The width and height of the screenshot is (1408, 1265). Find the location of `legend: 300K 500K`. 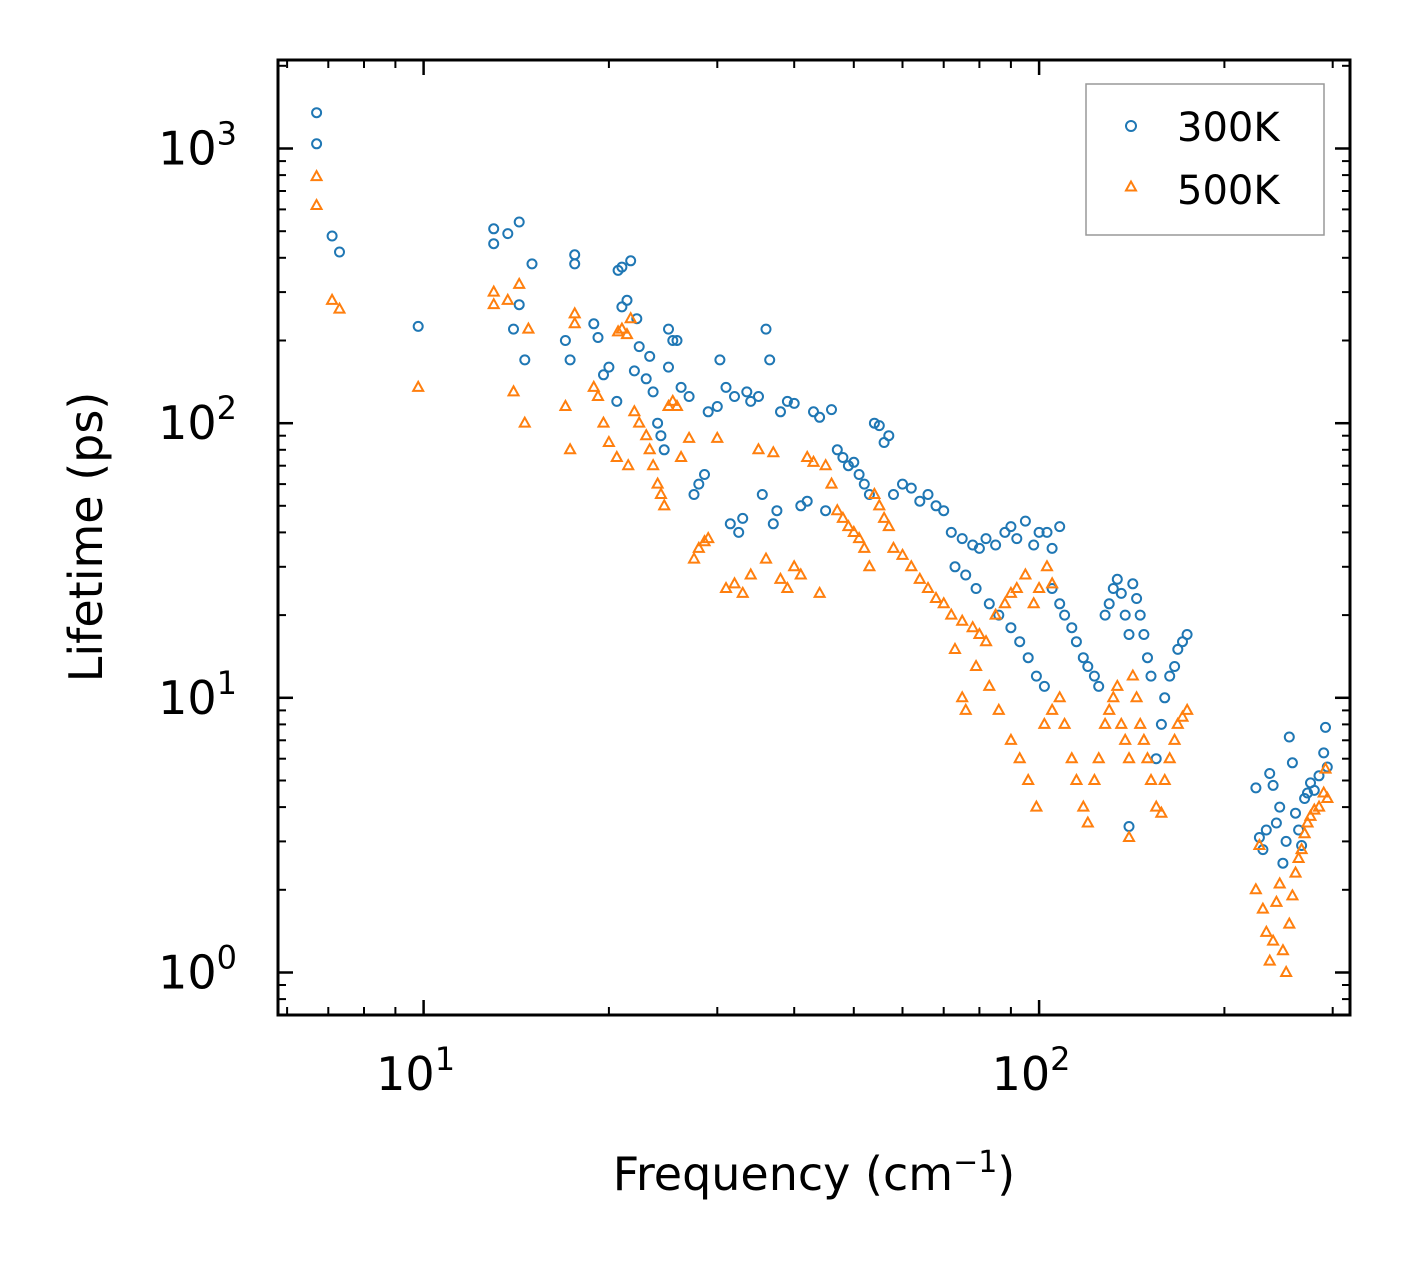

legend: 300K 500K is located at coordinates (1205, 159).